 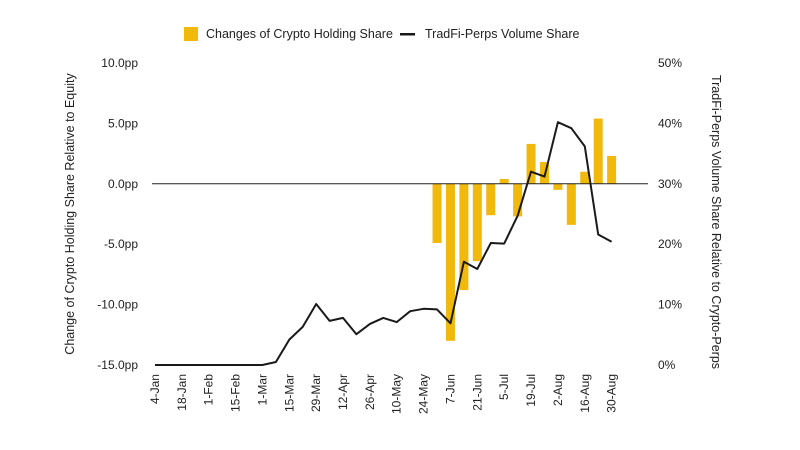 I want to click on y-tick-label-left: 5.0pp, so click(x=123, y=123).